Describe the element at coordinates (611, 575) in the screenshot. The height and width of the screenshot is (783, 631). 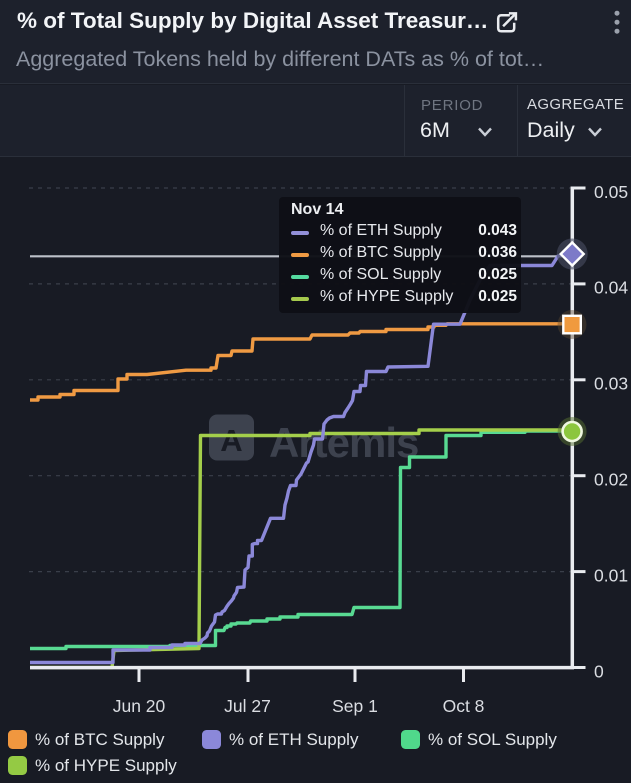
I see `svg-text: 0.01` at that location.